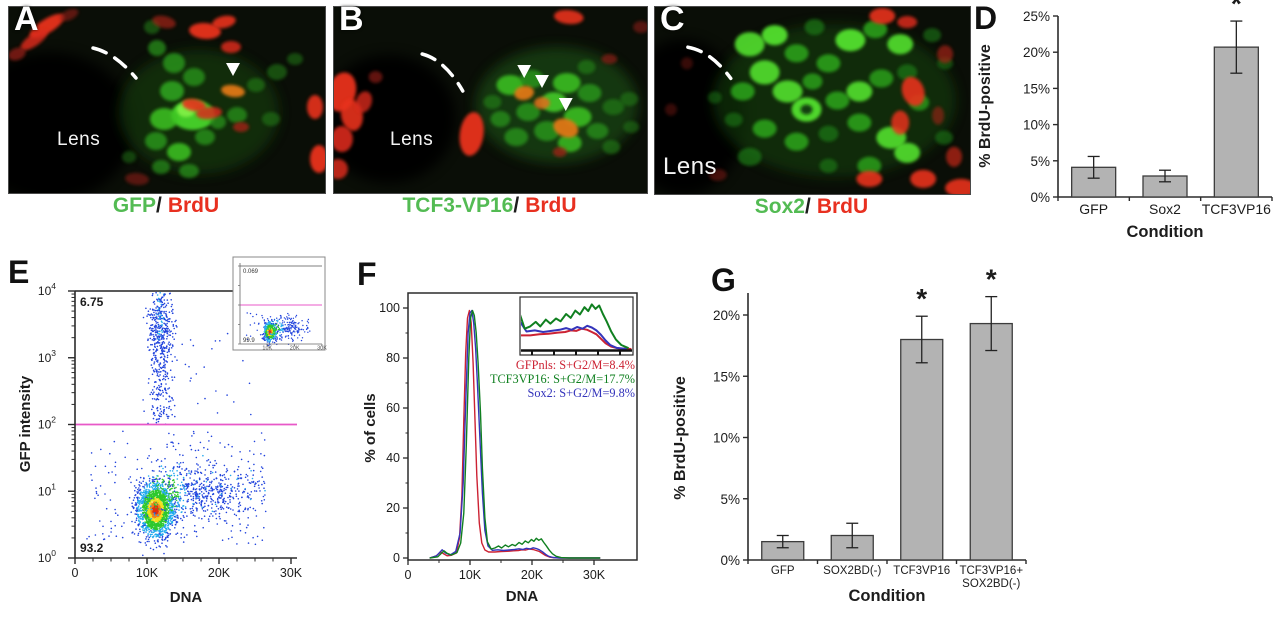 The image size is (1280, 619). What do you see at coordinates (581, 393) in the screenshot?
I see `svg-text: Sox2: S+G2/M=9.8%` at bounding box center [581, 393].